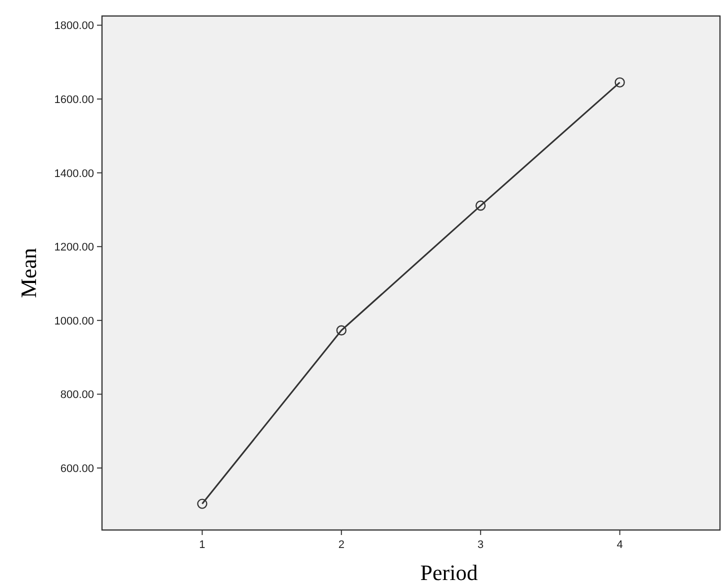 The image size is (722, 584). I want to click on y-tick-label: 1200.00, so click(74, 248).